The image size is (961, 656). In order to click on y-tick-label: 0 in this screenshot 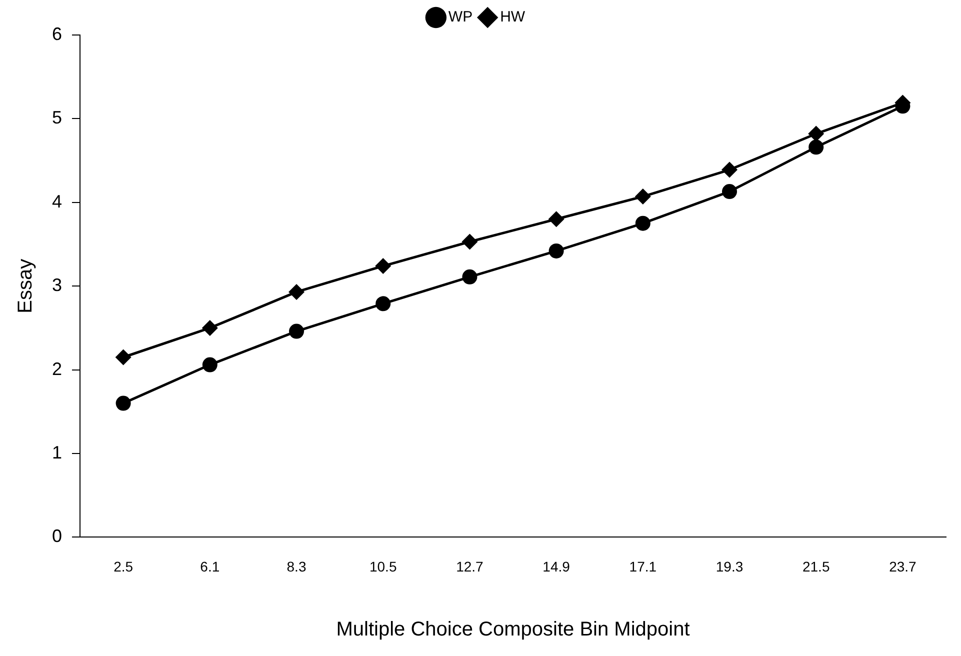, I will do `click(57, 536)`.